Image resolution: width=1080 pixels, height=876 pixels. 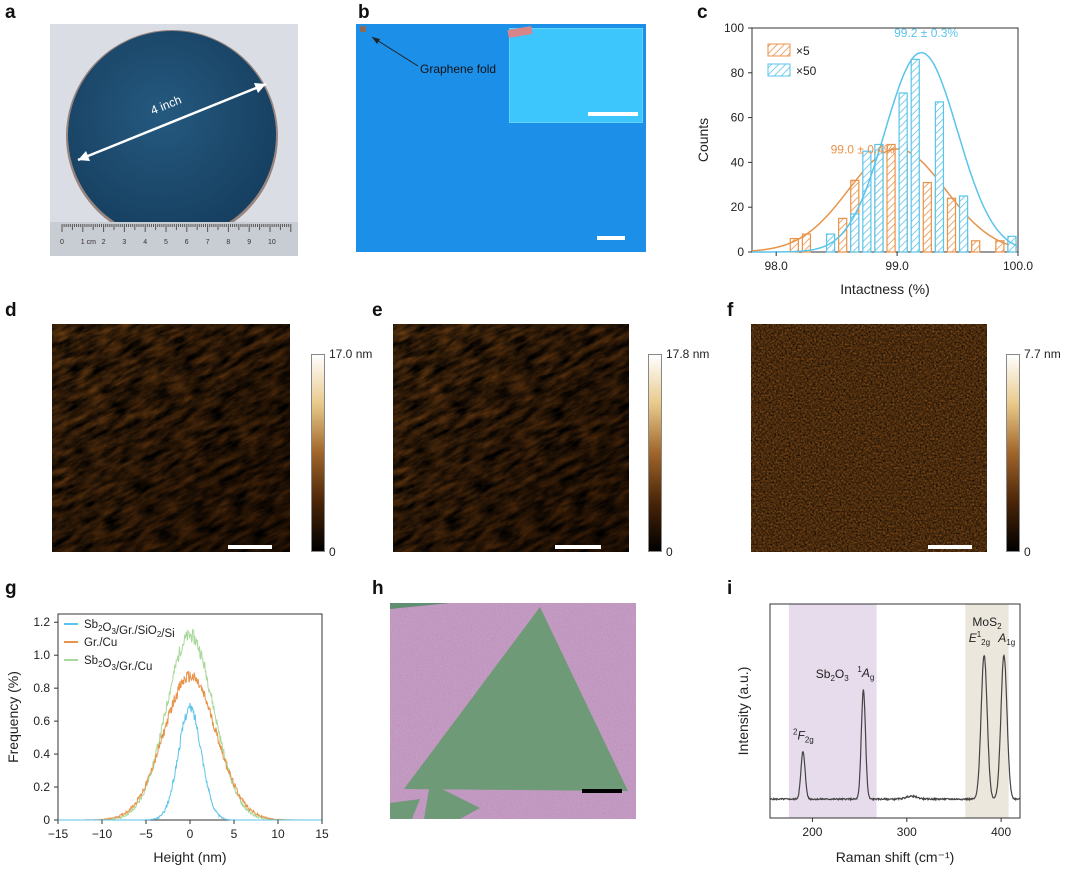 I want to click on panel-label-a: a, so click(x=10, y=12).